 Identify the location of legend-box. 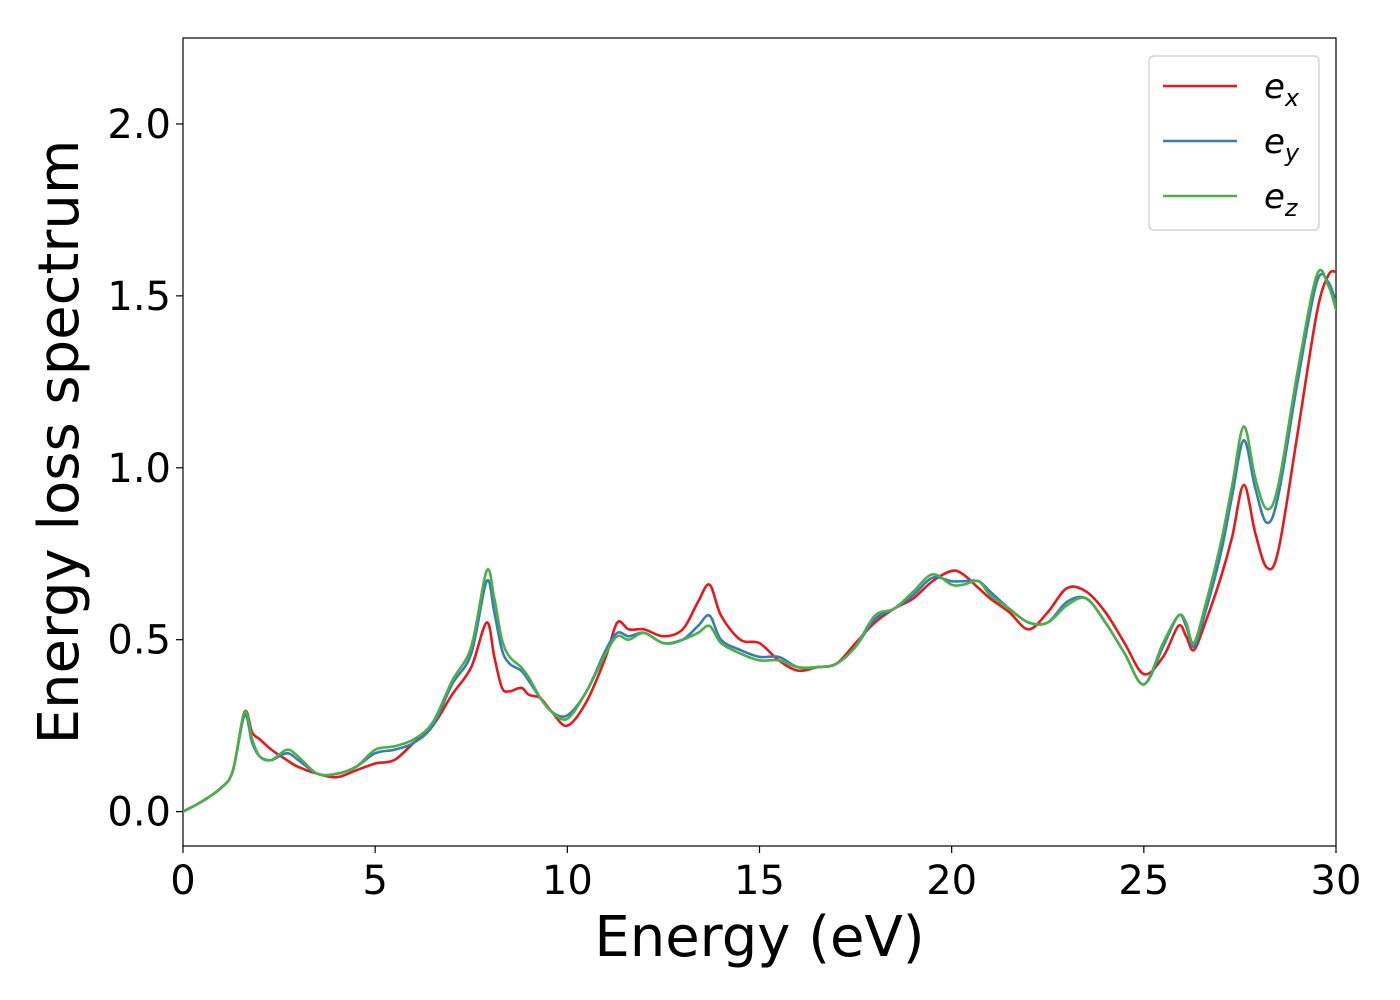
(1234, 143).